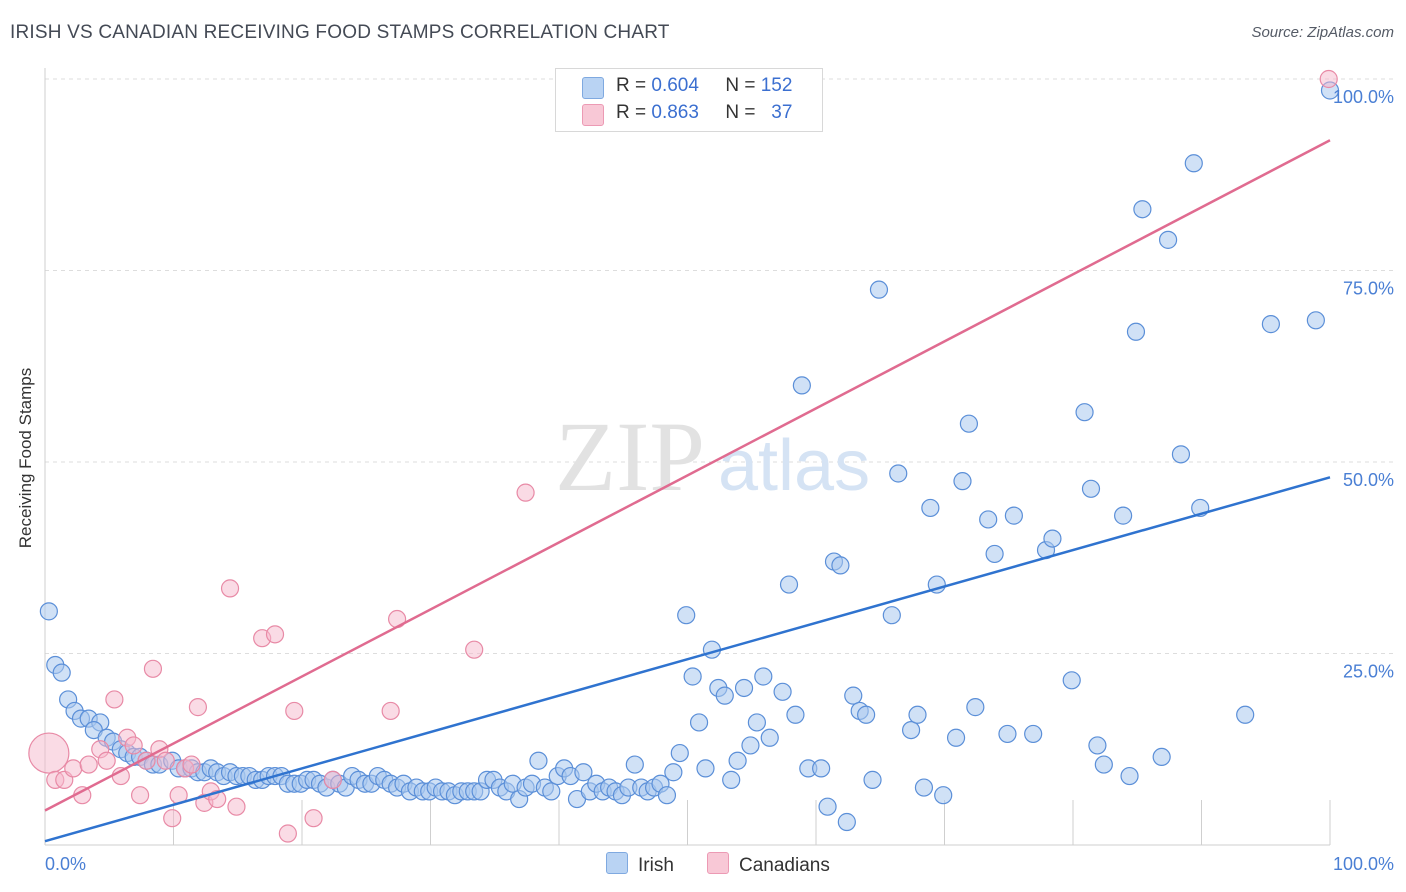  Describe the element at coordinates (656, 865) in the screenshot. I see `bottom-irish-label: Irish` at that location.